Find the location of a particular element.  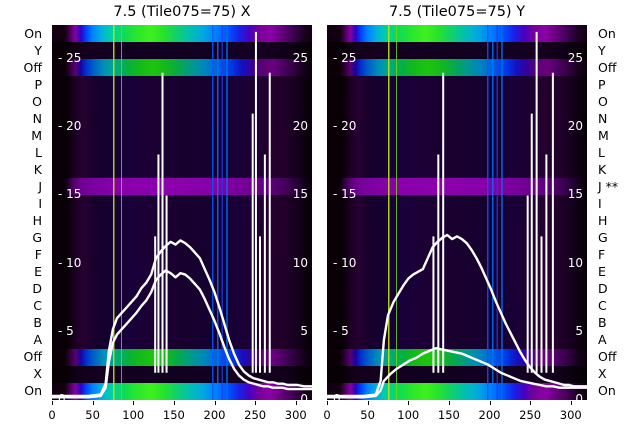

y-category-r-21: On is located at coordinates (607, 391).